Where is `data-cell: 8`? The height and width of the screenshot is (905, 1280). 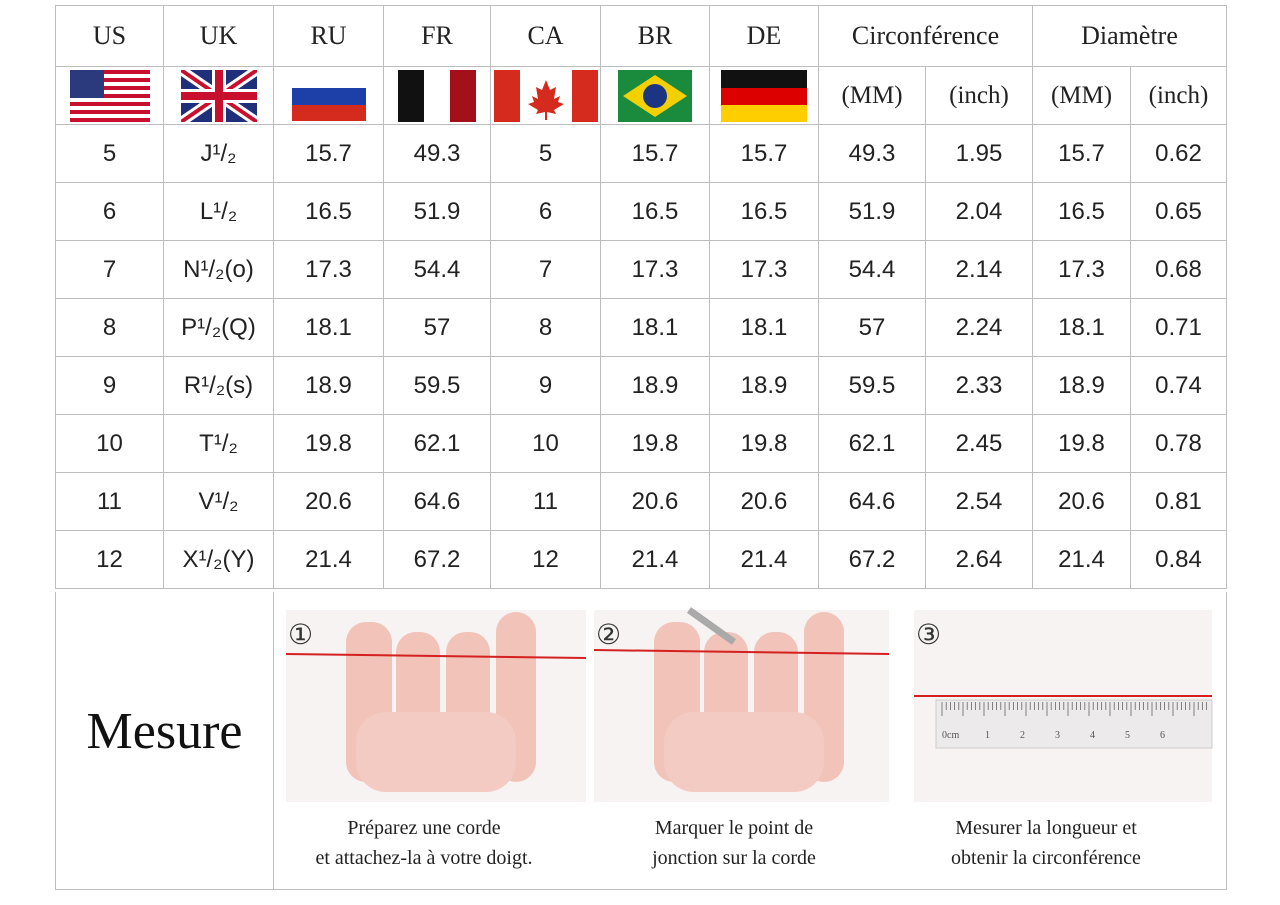
data-cell: 8 is located at coordinates (109, 327).